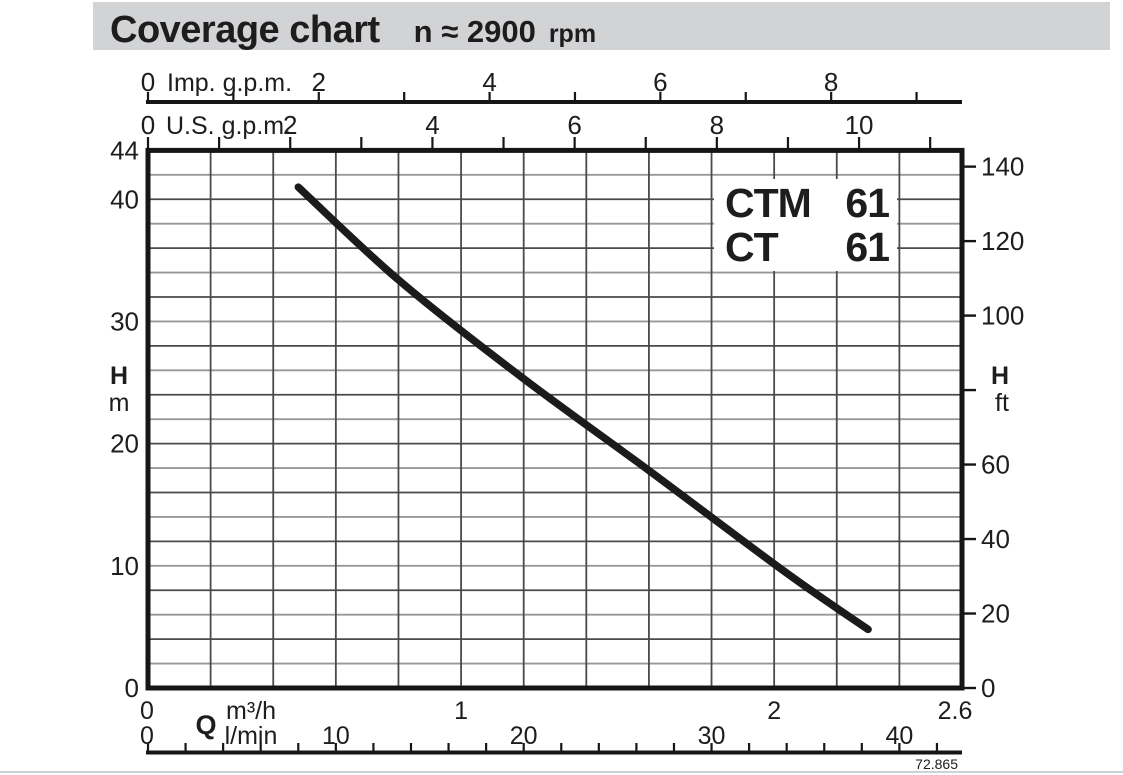 The width and height of the screenshot is (1123, 775). What do you see at coordinates (147, 711) in the screenshot?
I see `m3h-tick-label: 0` at bounding box center [147, 711].